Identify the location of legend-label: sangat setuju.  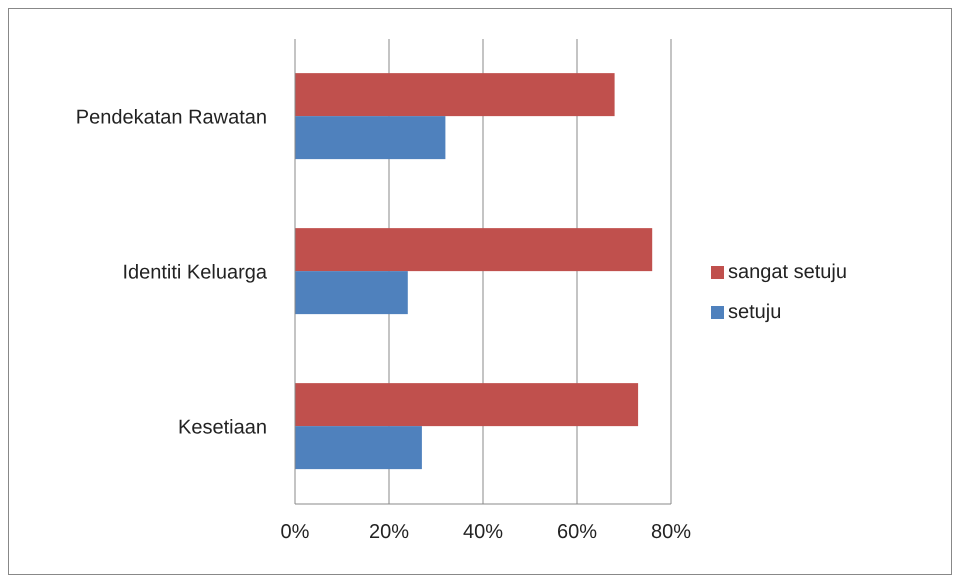
(787, 271).